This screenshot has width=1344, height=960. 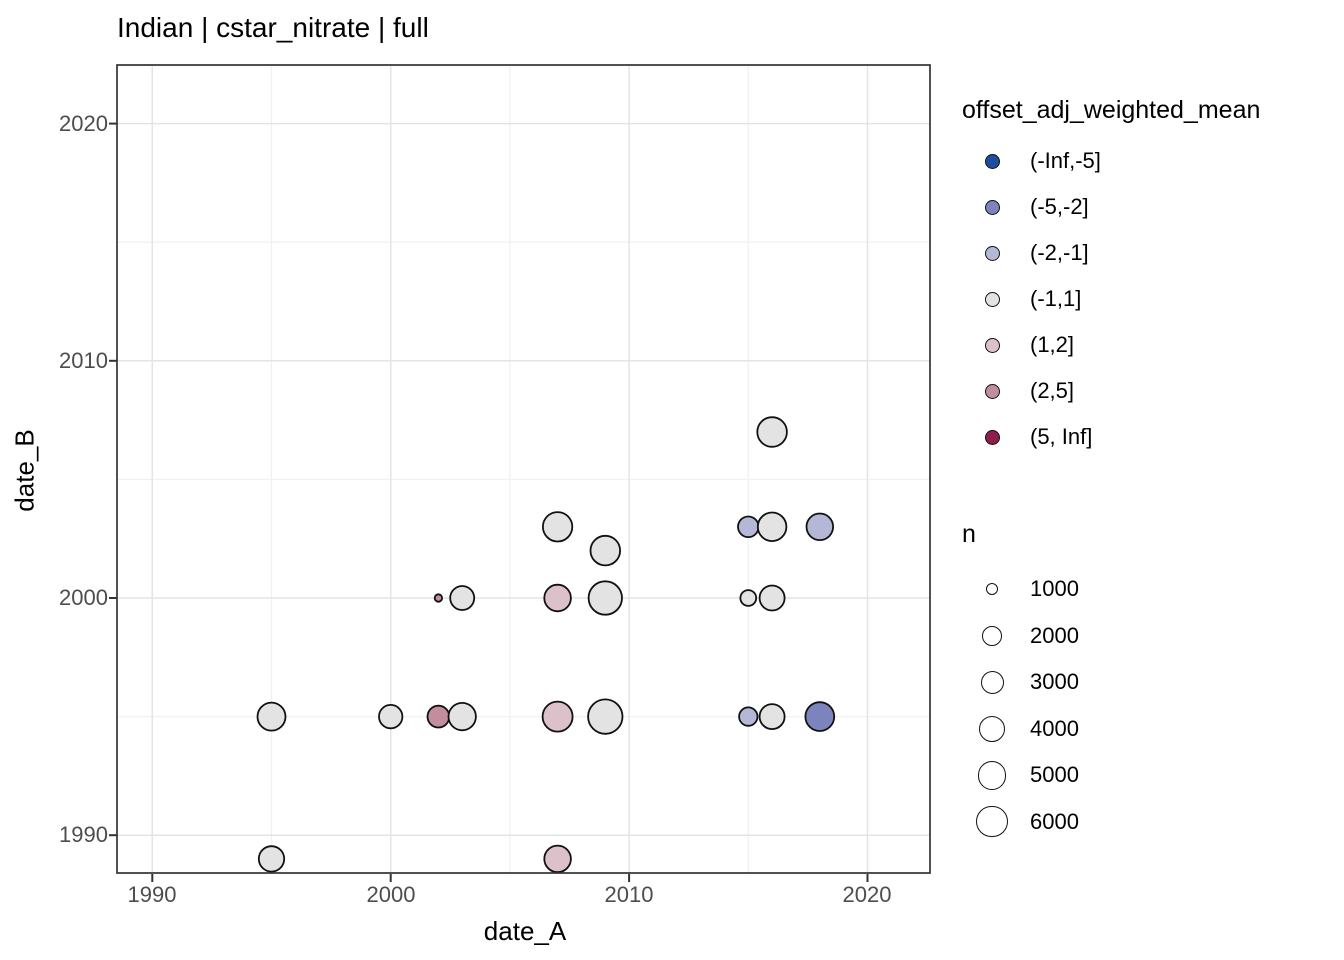 What do you see at coordinates (1059, 252) in the screenshot?
I see `color-legend-label: (-2,-1]` at bounding box center [1059, 252].